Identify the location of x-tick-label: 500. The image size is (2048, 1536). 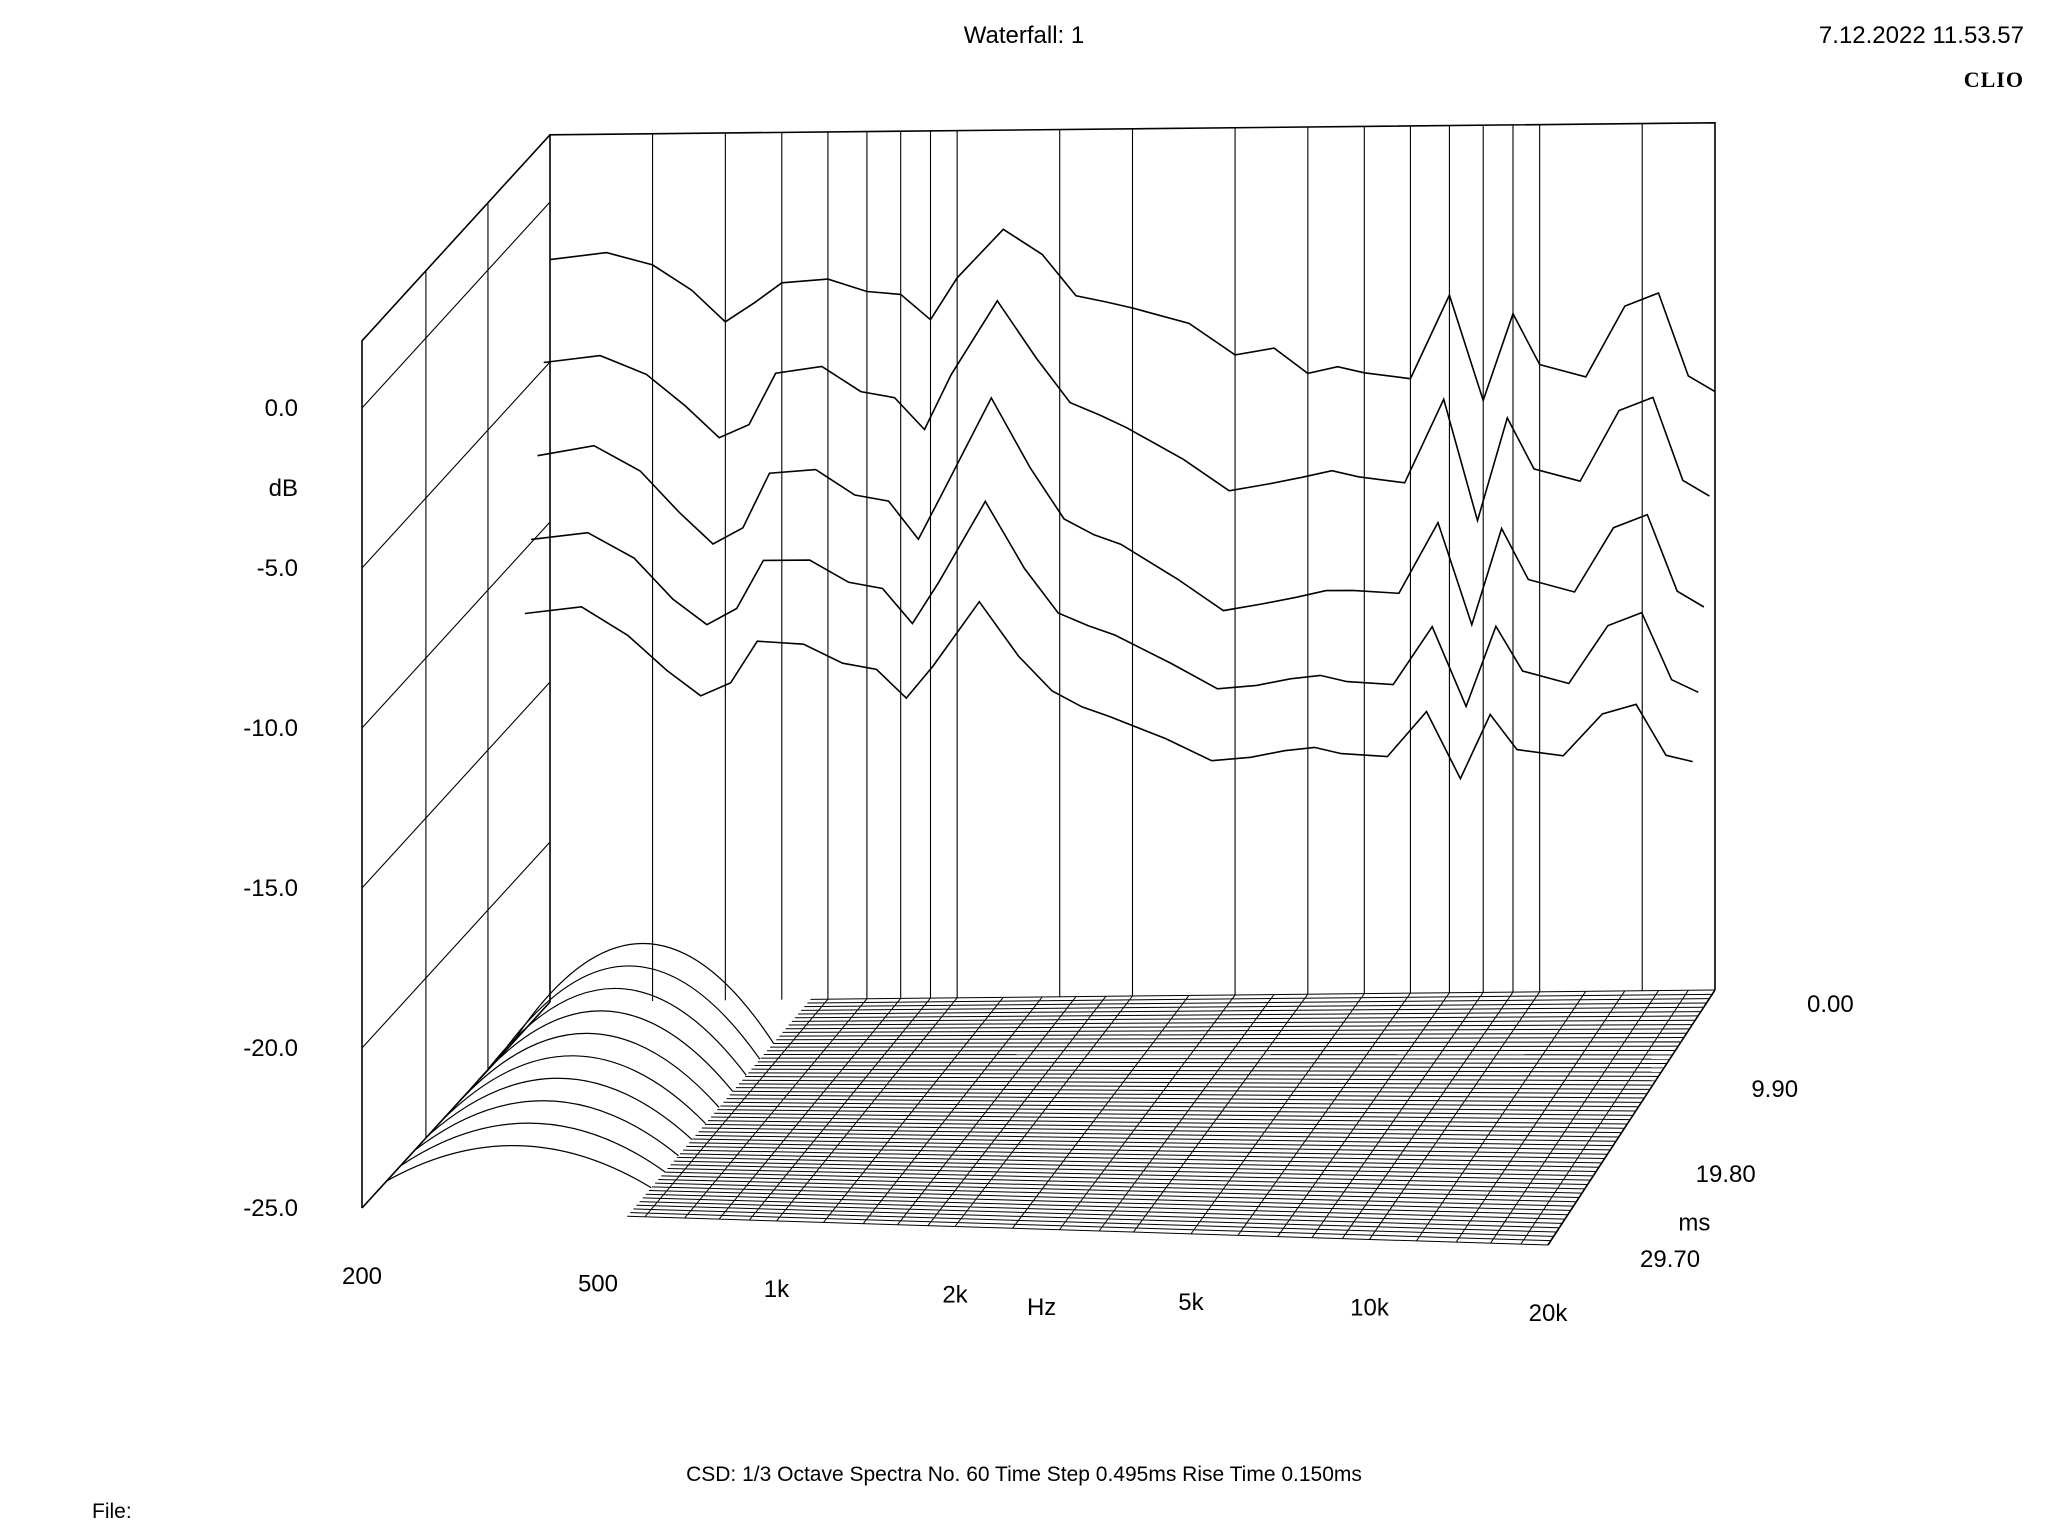
(598, 1283).